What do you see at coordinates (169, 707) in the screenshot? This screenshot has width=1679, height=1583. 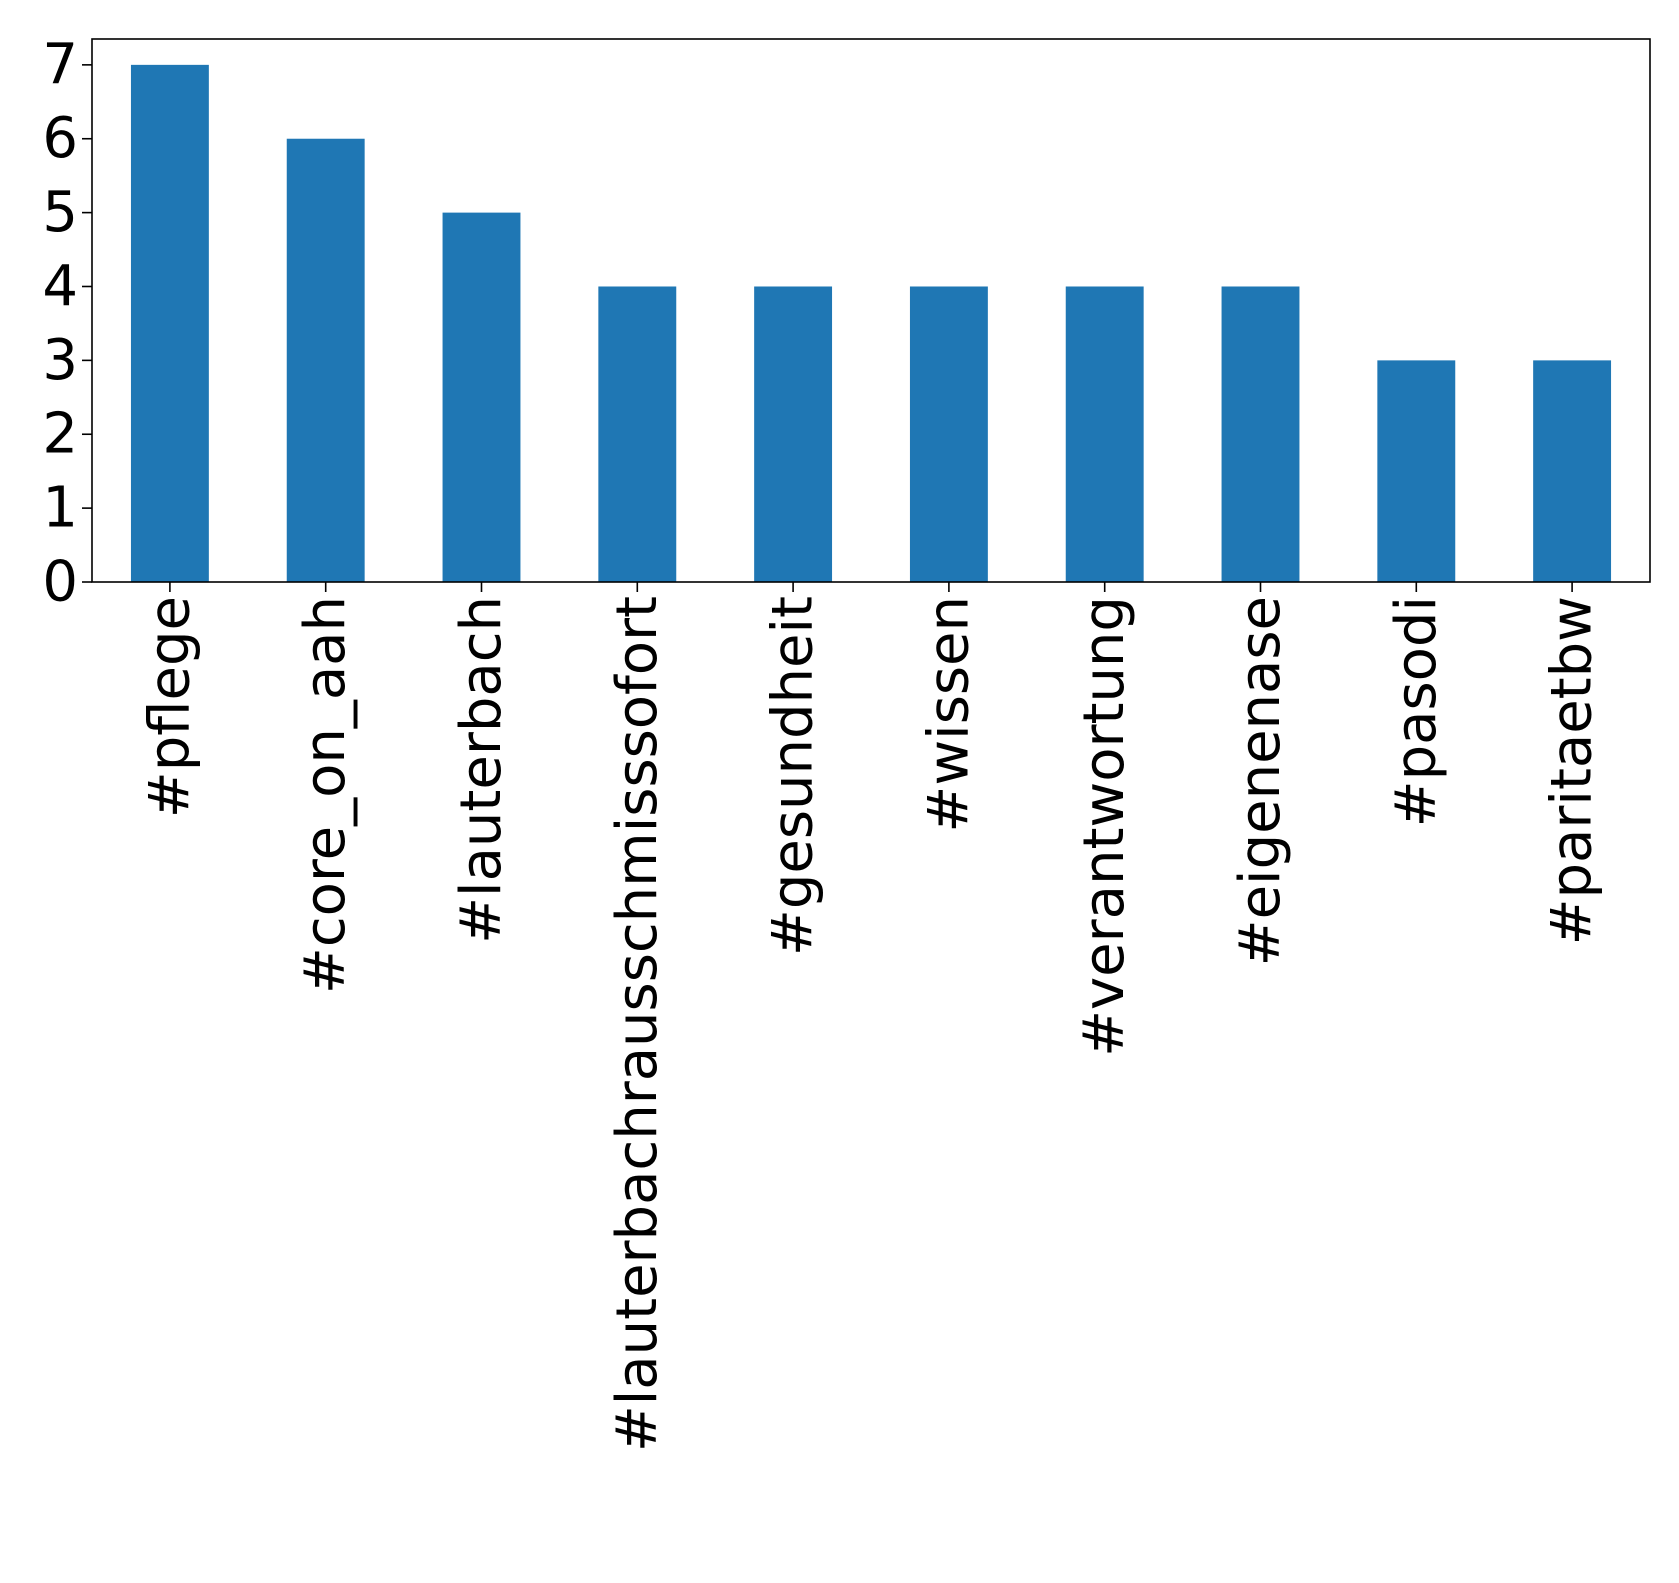 I see `x-tick-label: #pflege` at bounding box center [169, 707].